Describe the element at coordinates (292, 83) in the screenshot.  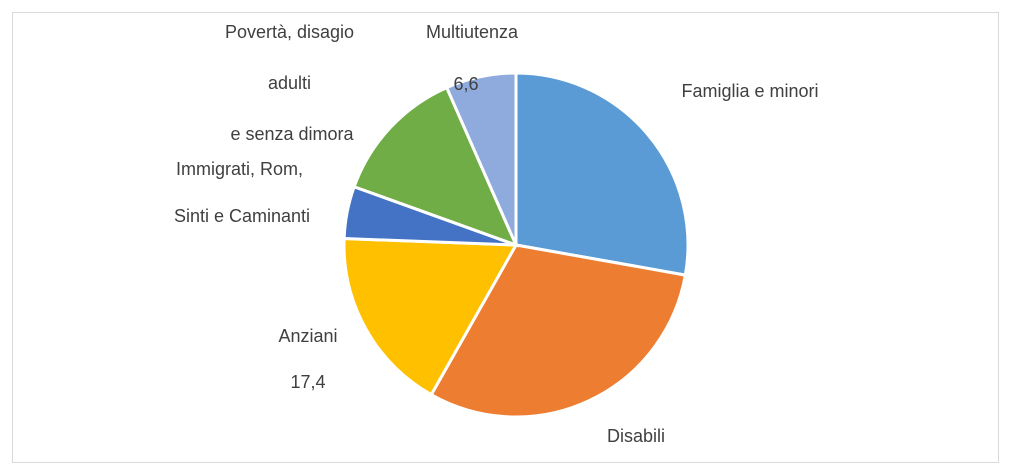
I see `category-label: Povertà, disagio adulti e senza dimora` at that location.